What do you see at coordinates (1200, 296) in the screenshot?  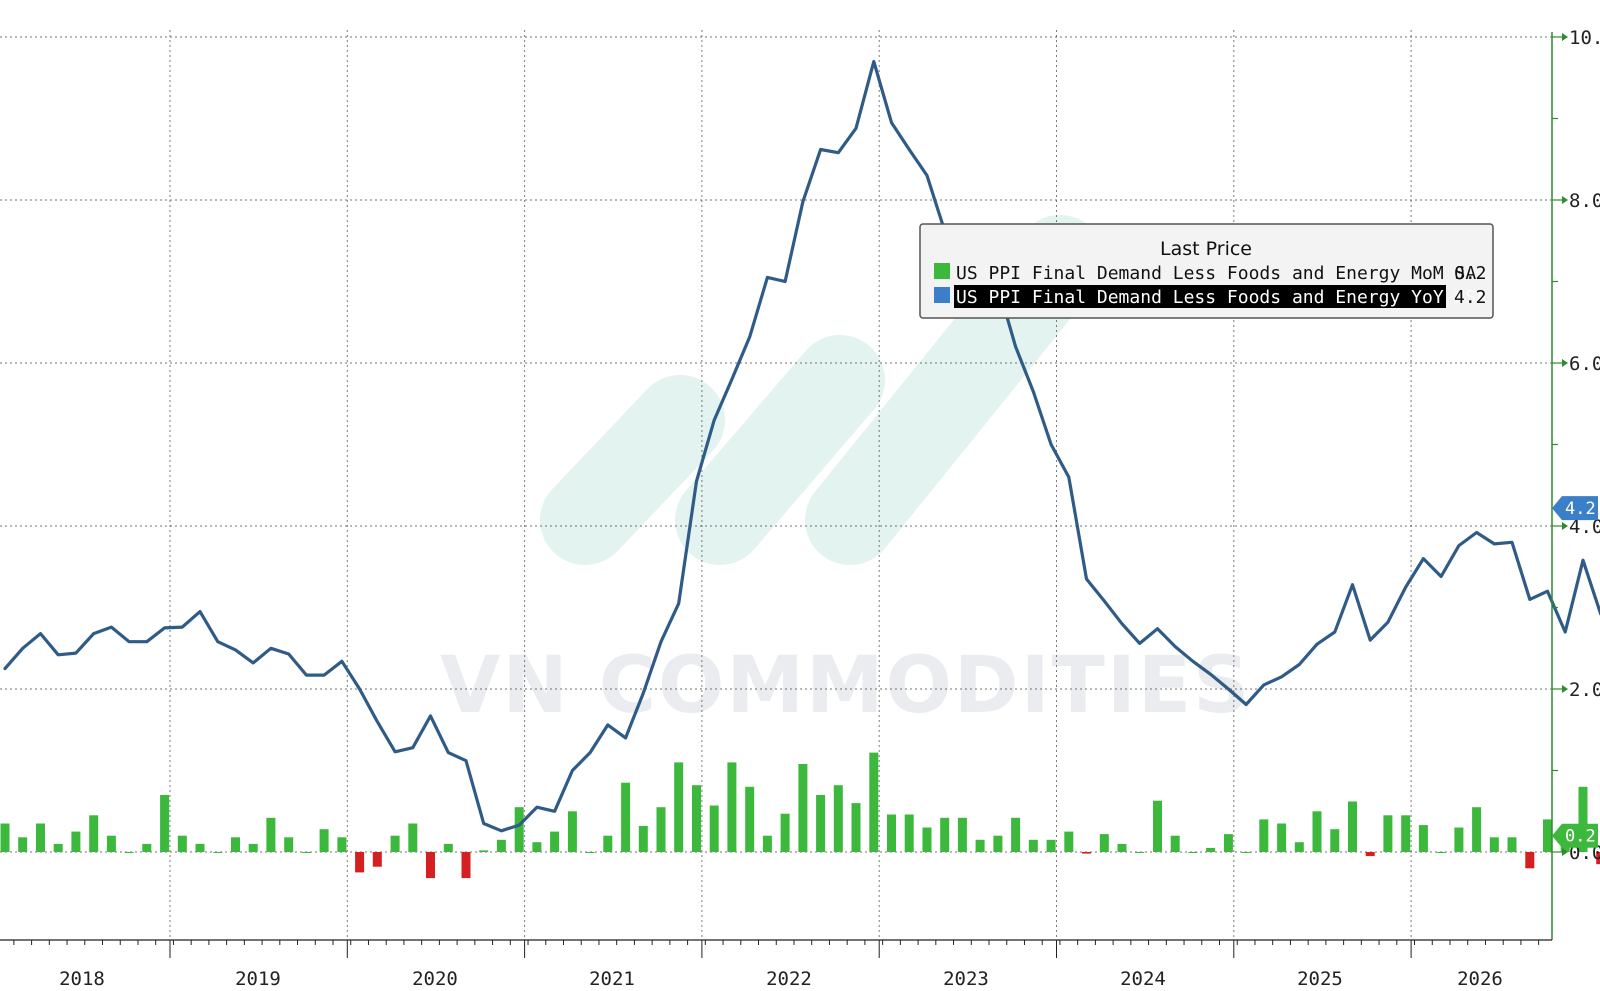 I see `legend-highlight` at bounding box center [1200, 296].